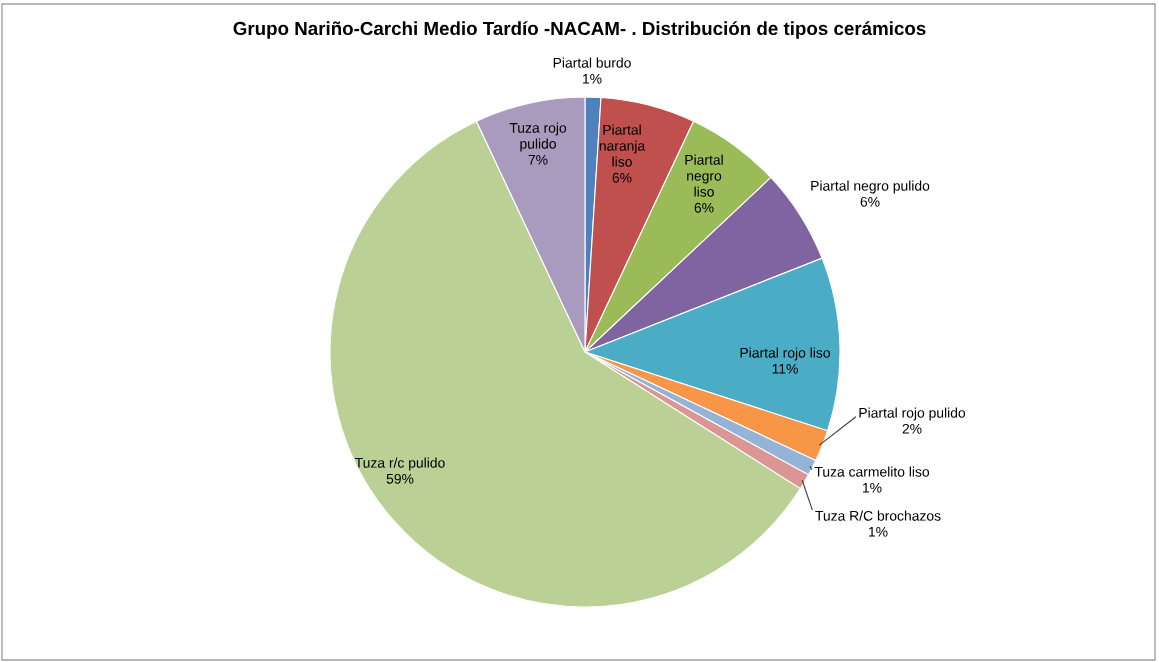 Image resolution: width=1159 pixels, height=662 pixels. What do you see at coordinates (878, 515) in the screenshot?
I see `slice-label: Tuza R/C brochazos` at bounding box center [878, 515].